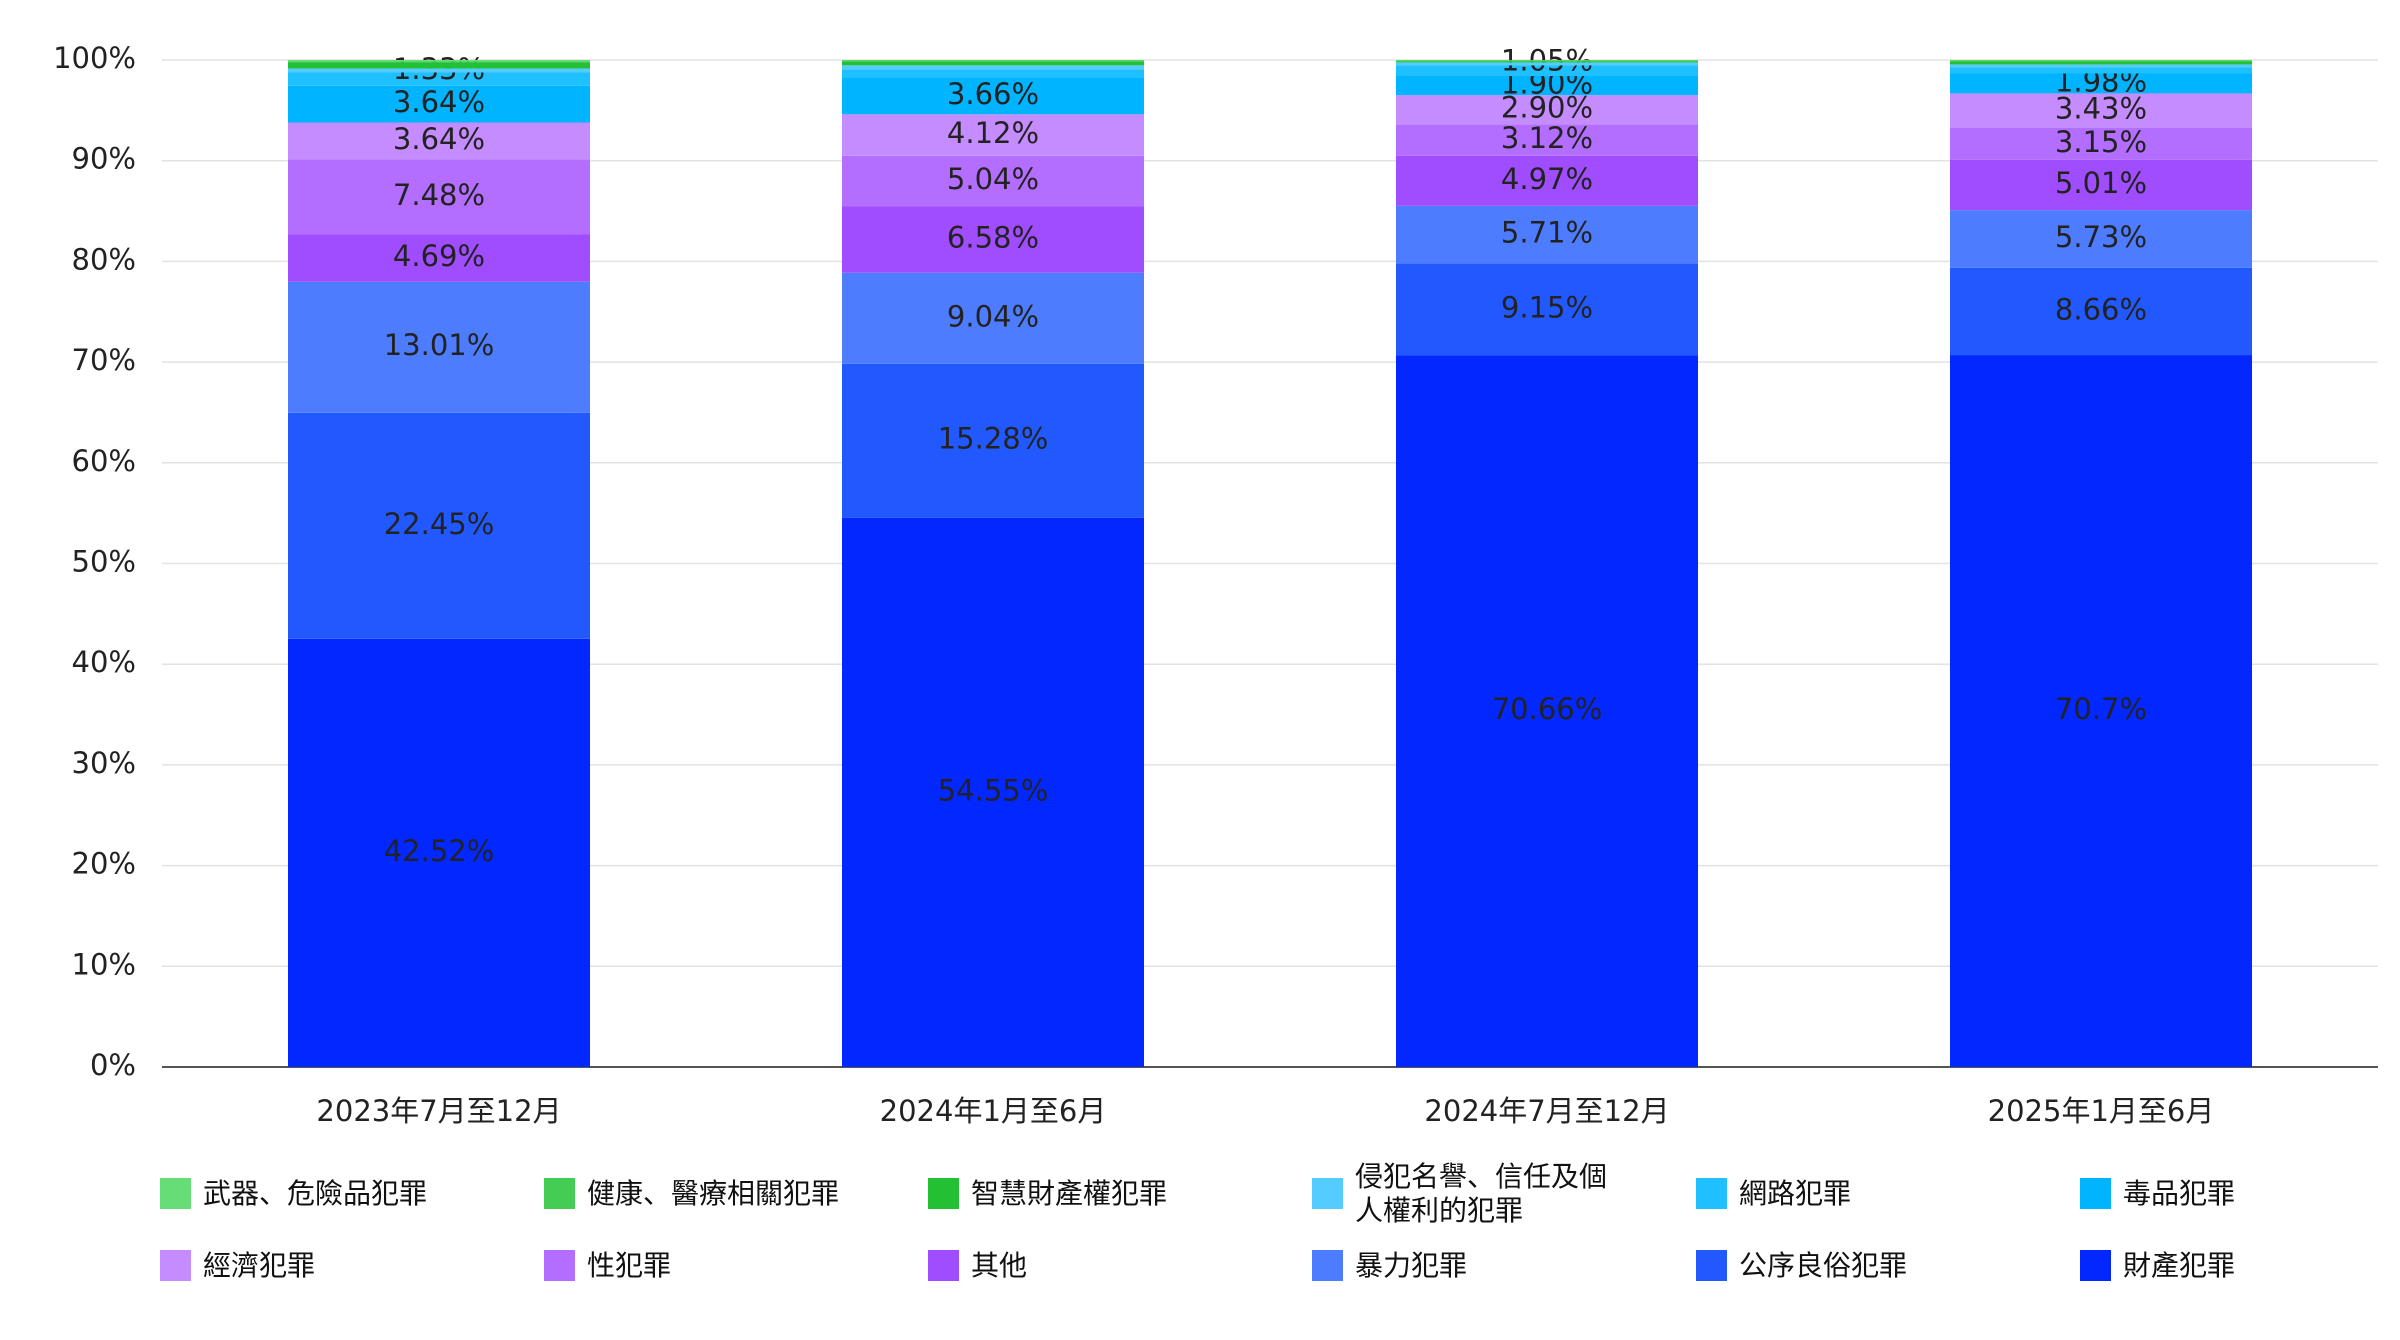 This screenshot has height=1340, width=2400. Describe the element at coordinates (104, 662) in the screenshot. I see `y-tick-label: 40%` at that location.